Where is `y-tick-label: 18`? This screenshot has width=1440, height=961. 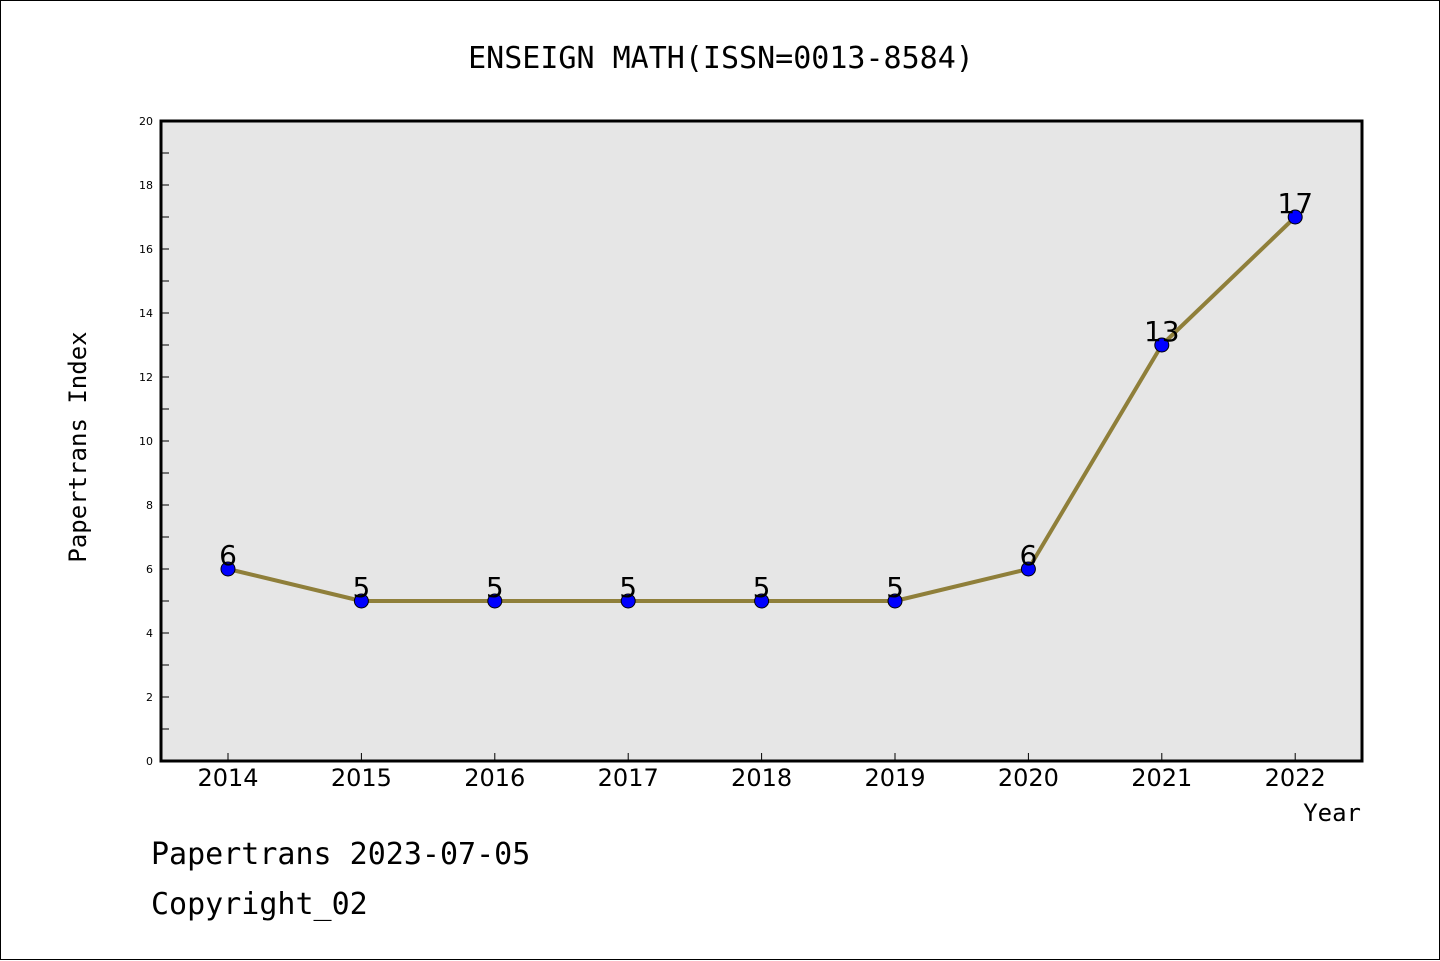
y-tick-label: 18 is located at coordinates (146, 185).